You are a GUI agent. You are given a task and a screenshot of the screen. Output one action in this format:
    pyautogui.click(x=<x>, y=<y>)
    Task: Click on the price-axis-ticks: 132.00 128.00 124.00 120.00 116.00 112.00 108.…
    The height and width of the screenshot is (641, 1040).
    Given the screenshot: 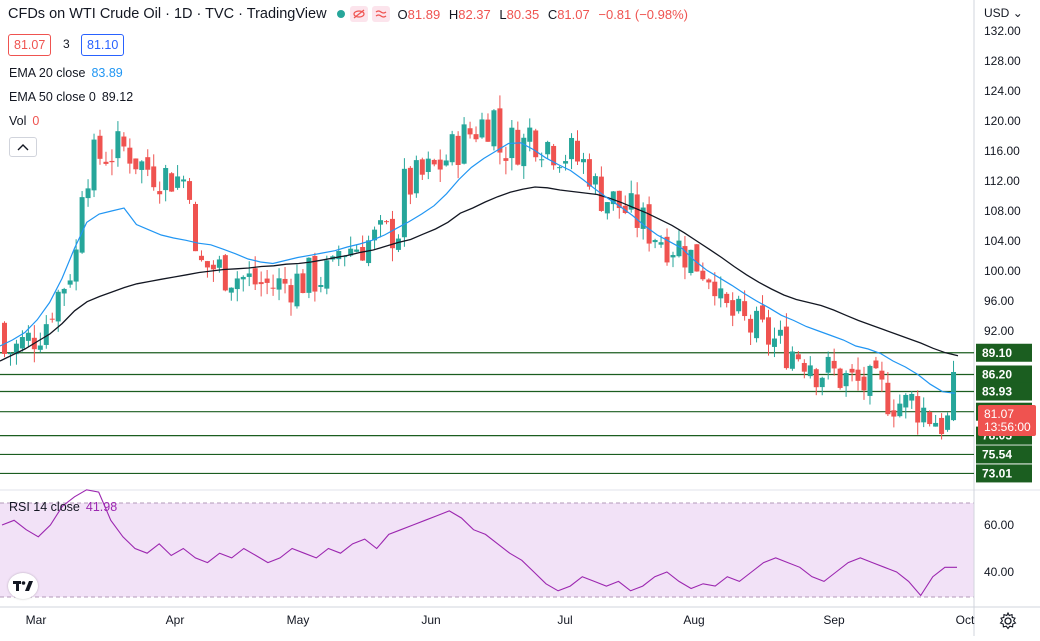 What is the action you would take?
    pyautogui.click(x=1002, y=181)
    